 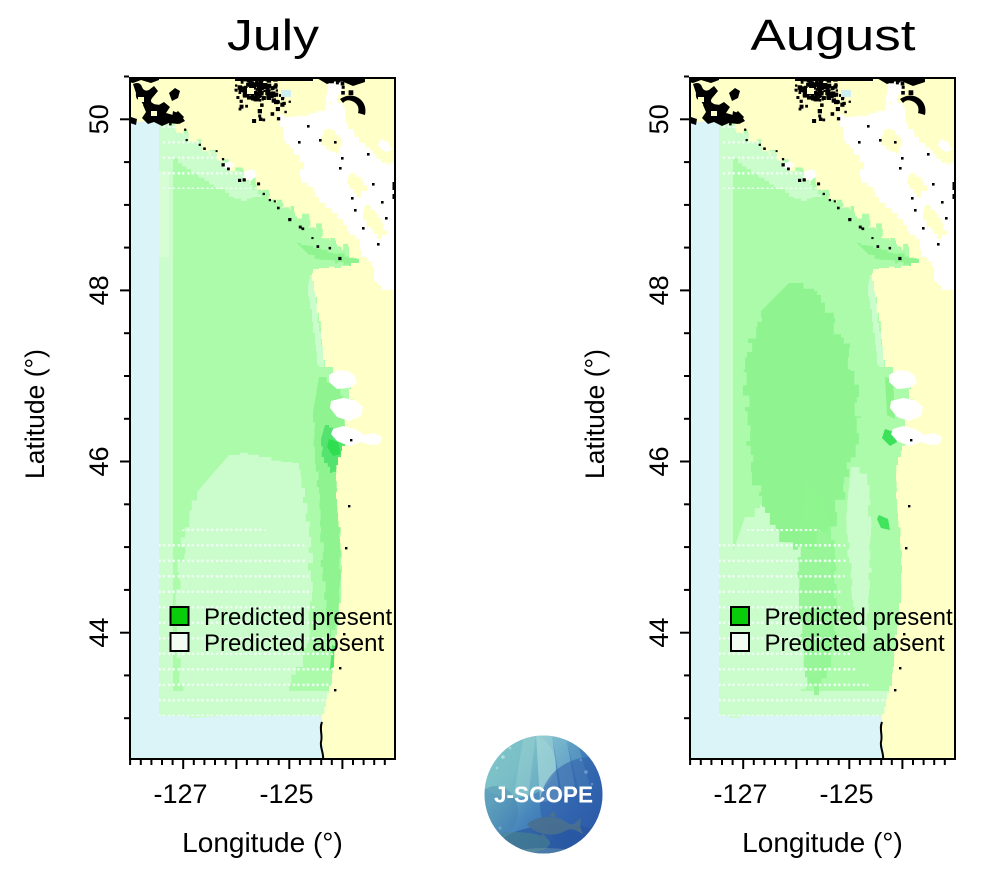 I want to click on svg-text: August, so click(x=833, y=35).